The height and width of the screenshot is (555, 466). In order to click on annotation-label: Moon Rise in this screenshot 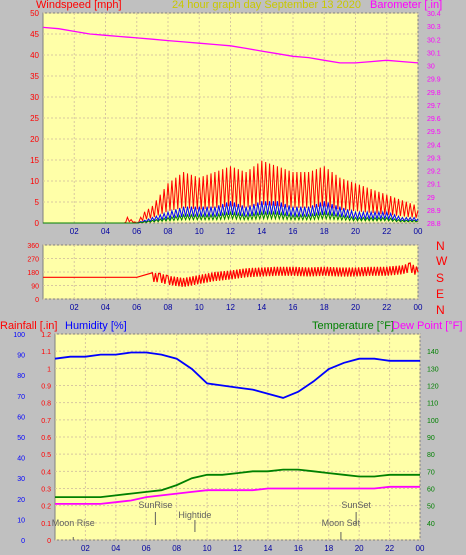, I will do `click(73, 523)`.